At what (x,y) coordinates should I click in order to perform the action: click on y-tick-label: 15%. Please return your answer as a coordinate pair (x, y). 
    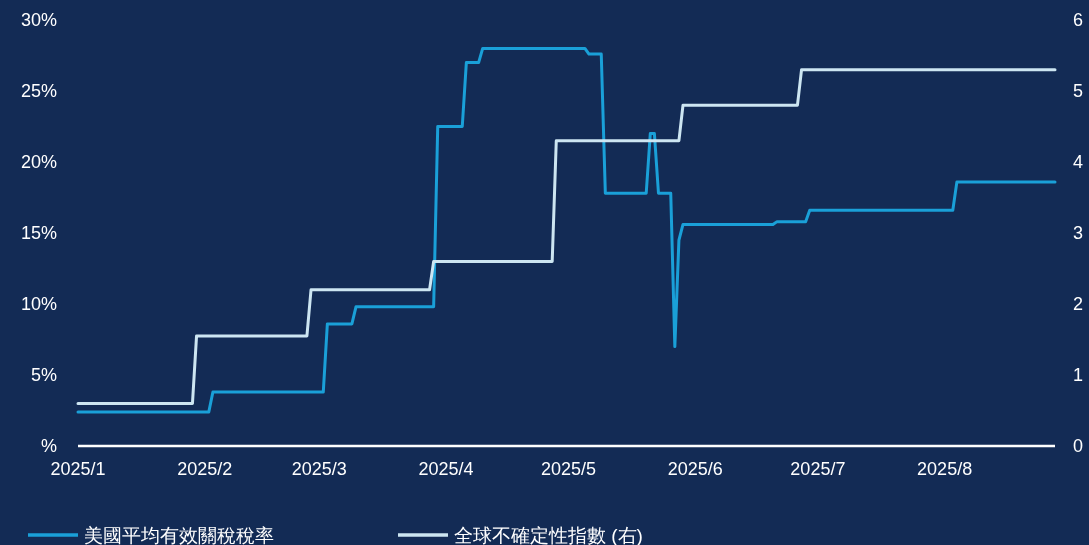
    Looking at the image, I should click on (38, 233).